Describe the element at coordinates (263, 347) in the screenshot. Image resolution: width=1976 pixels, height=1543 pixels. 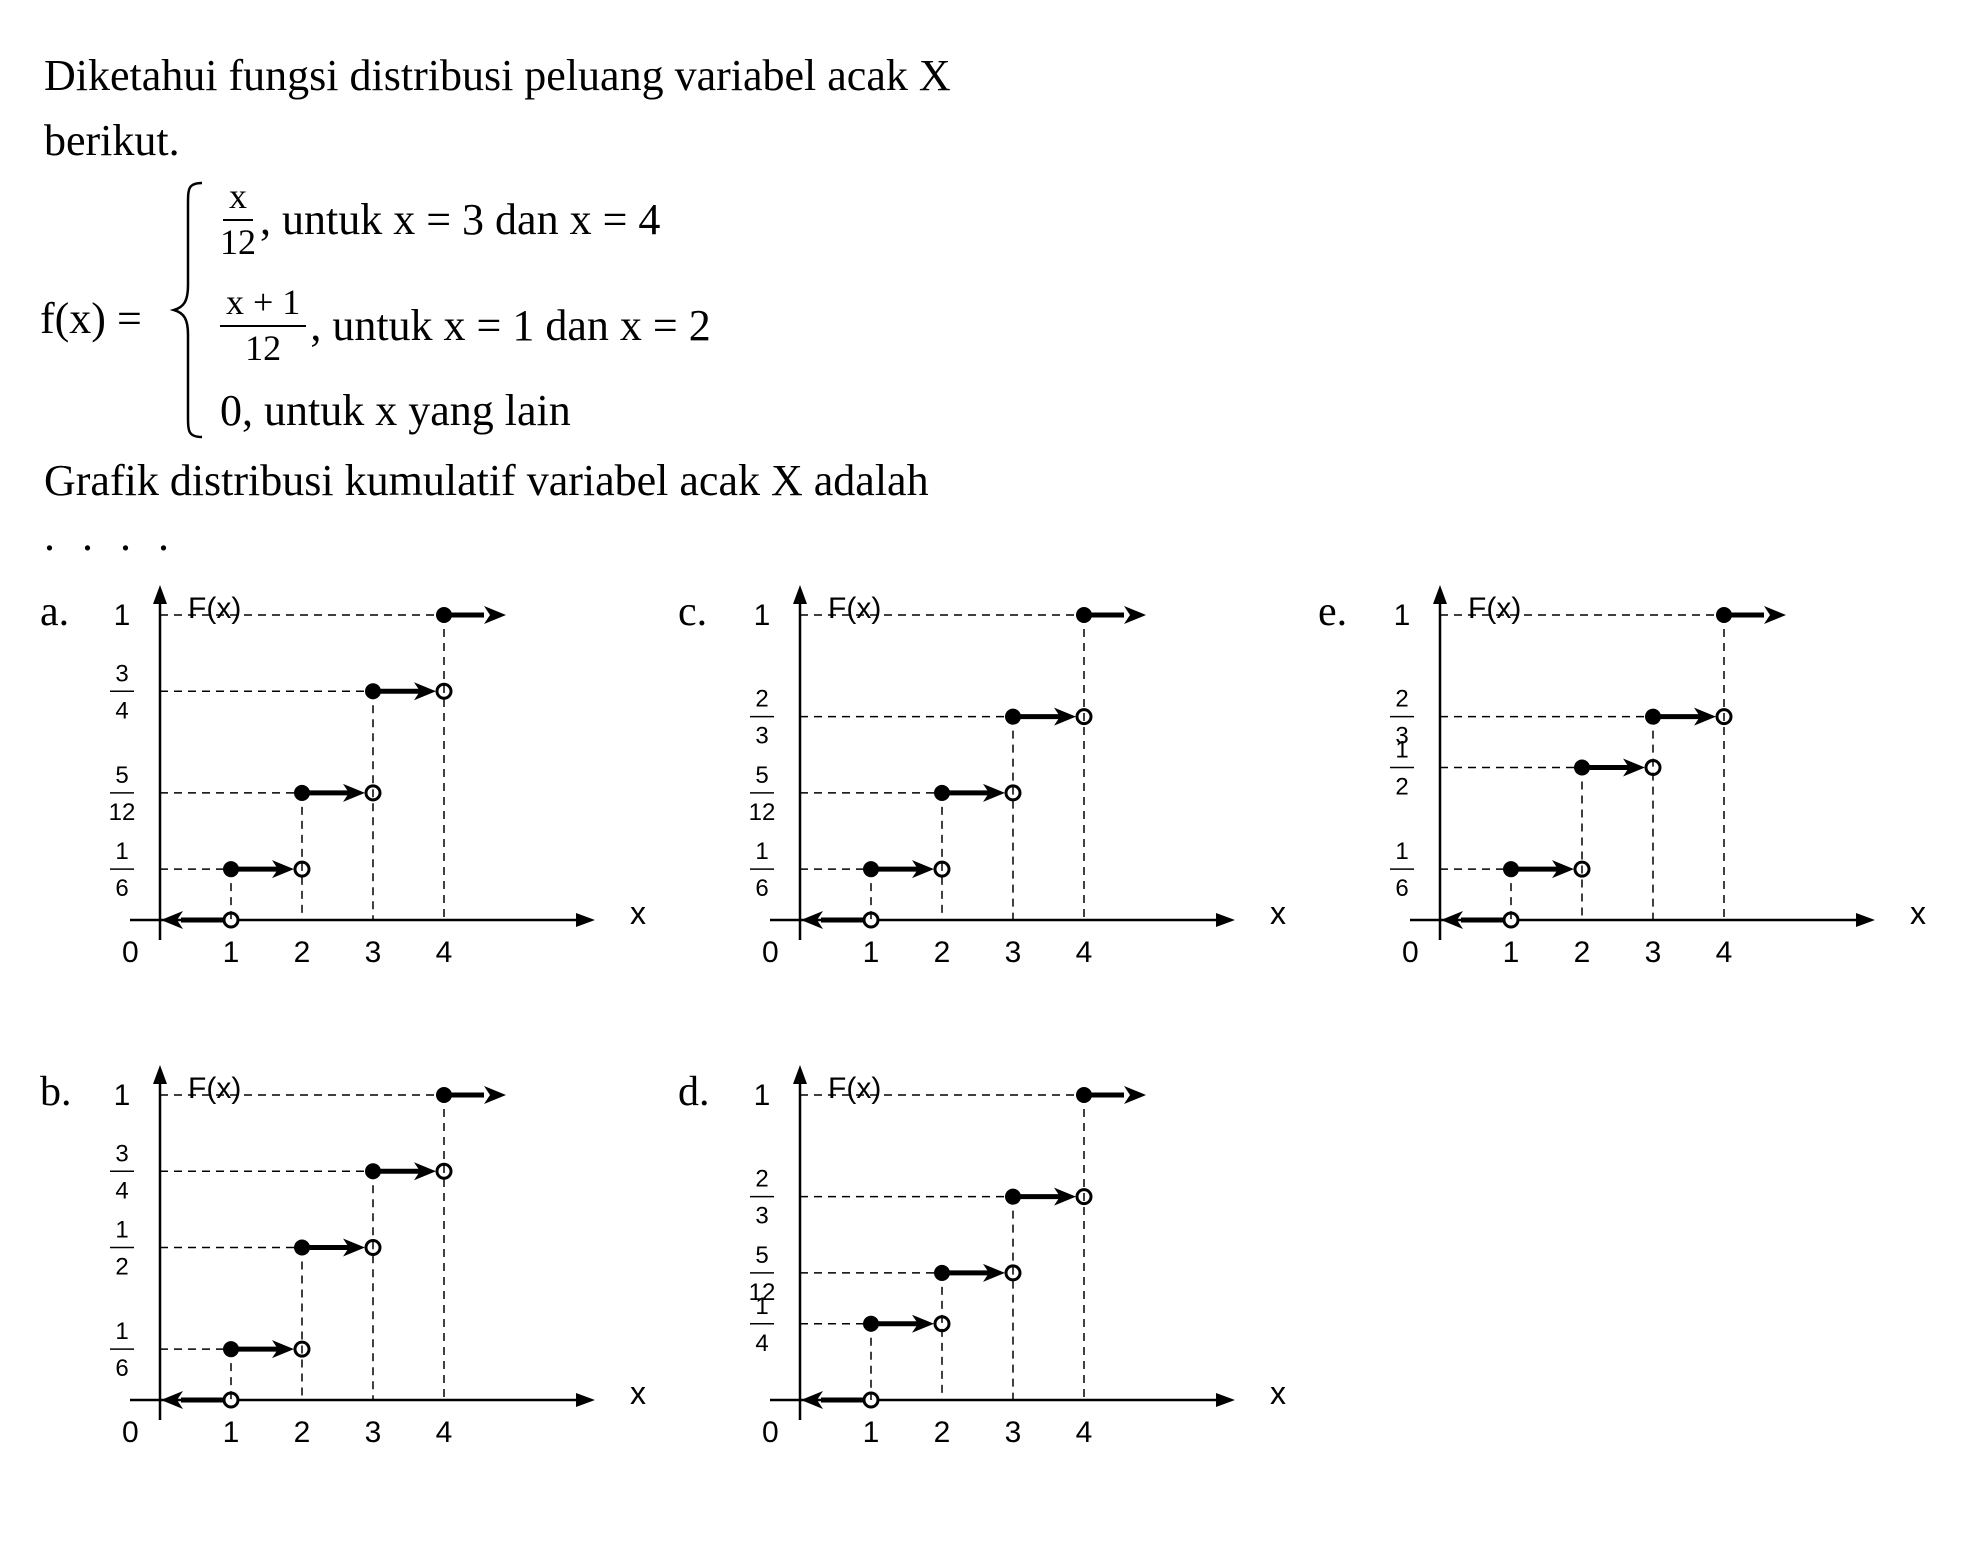
I see `case-2-denominator: 12` at that location.